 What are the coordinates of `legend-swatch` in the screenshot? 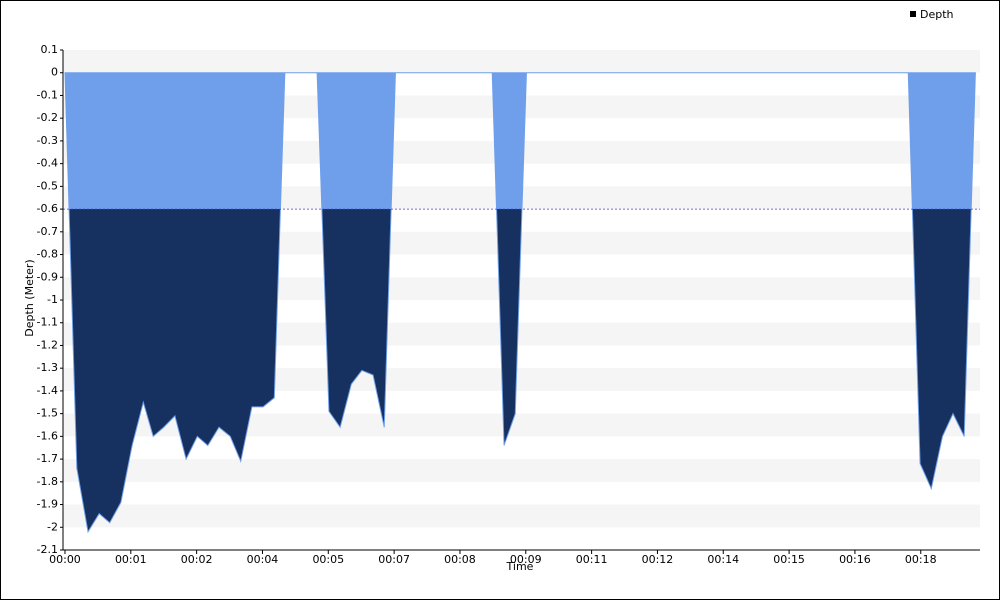 It's located at (913, 14).